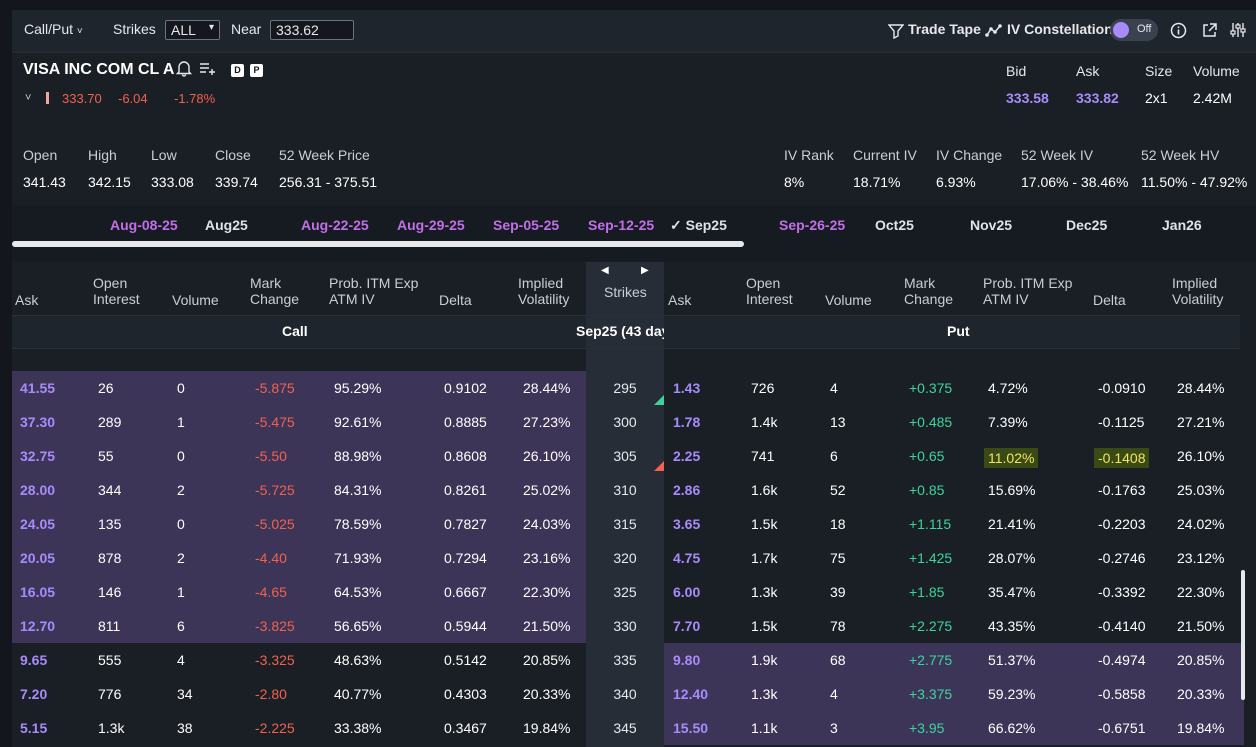 The width and height of the screenshot is (1256, 747). What do you see at coordinates (1198, 291) in the screenshot?
I see `put-column-header: Implied Volatility` at bounding box center [1198, 291].